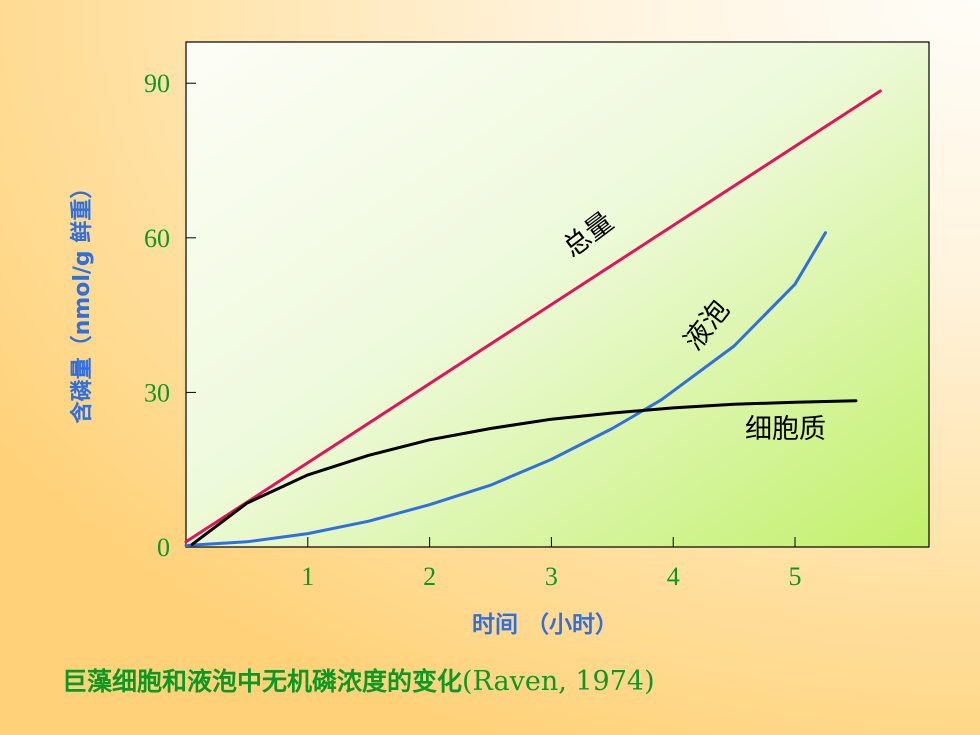 This screenshot has height=735, width=980. Describe the element at coordinates (163, 547) in the screenshot. I see `y-tick-label: 0` at that location.